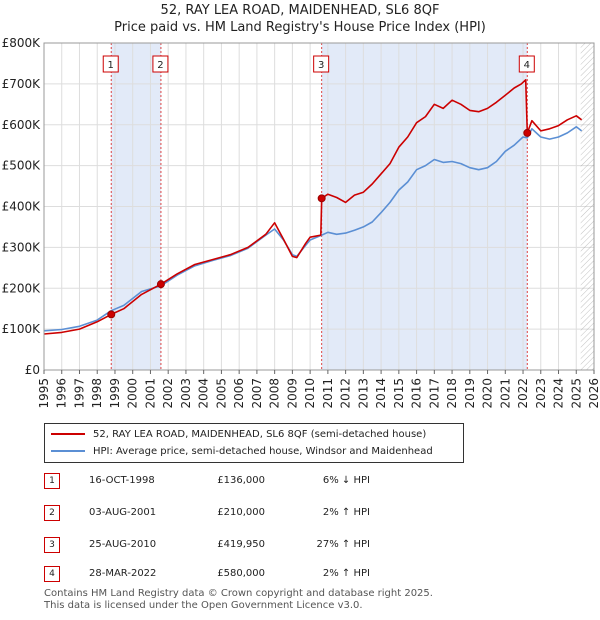 The height and width of the screenshot is (620, 600). Describe the element at coordinates (241, 512) in the screenshot. I see `transaction-price: £210,000` at that location.